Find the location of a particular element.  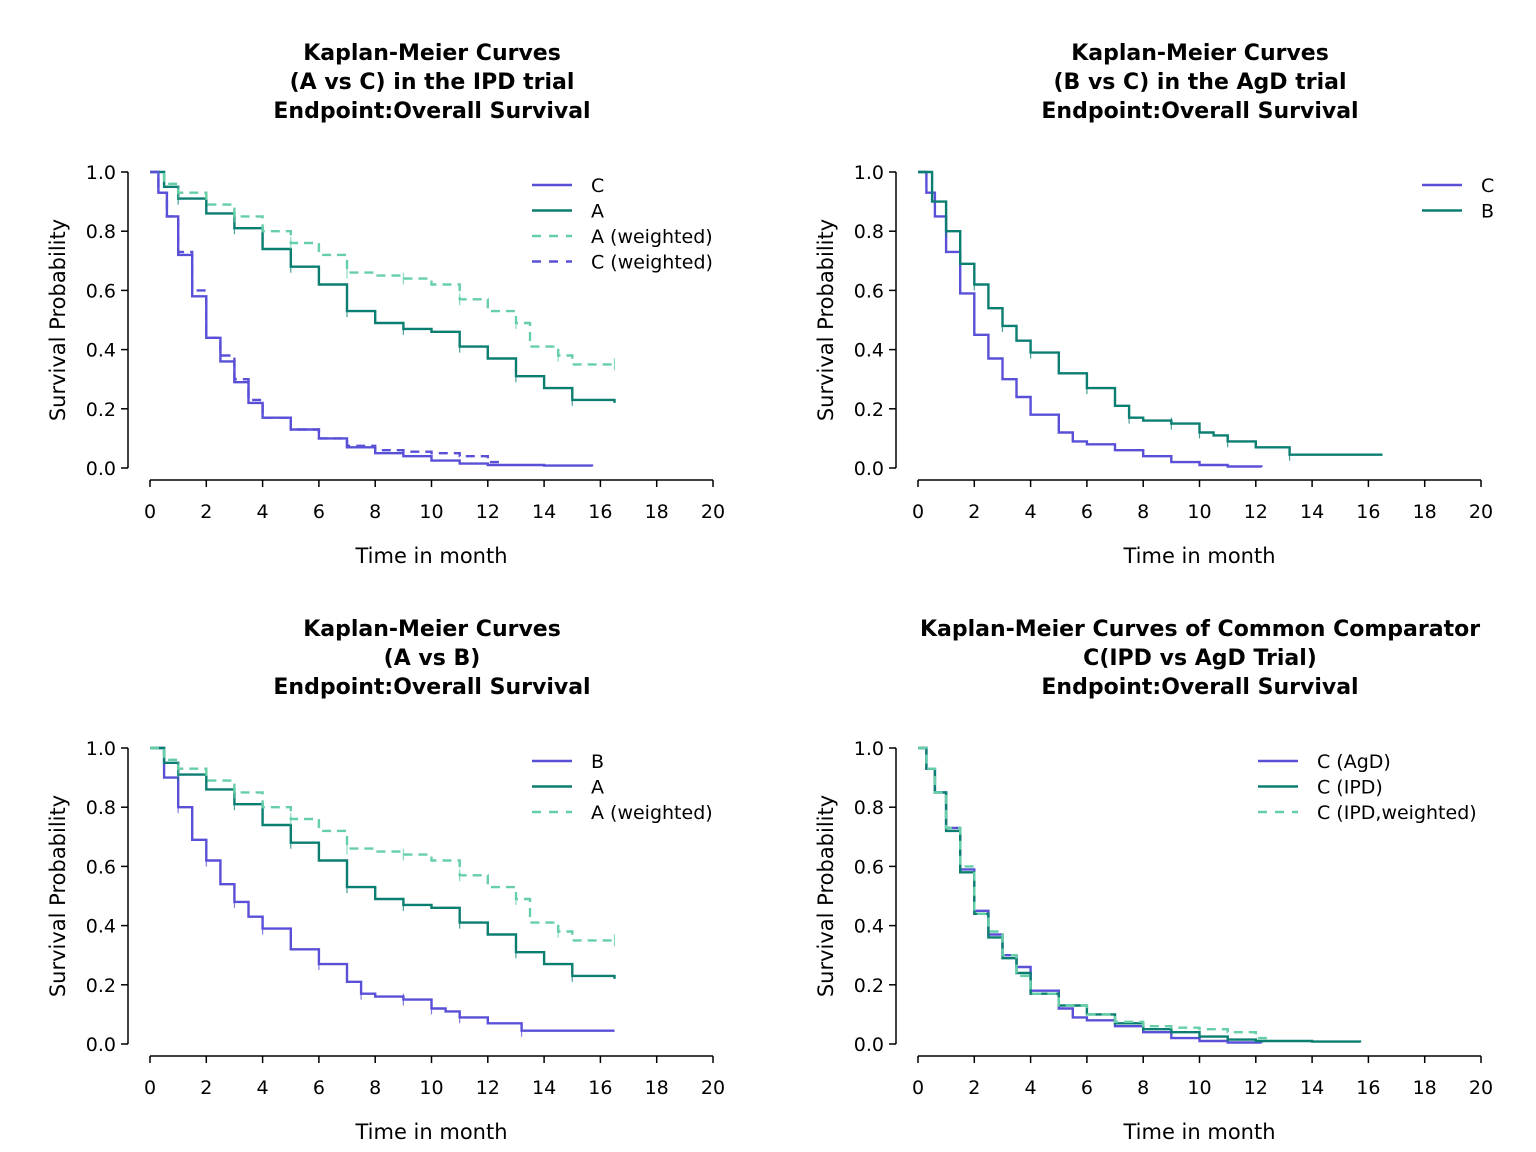

series-line-c-ipd-weighted is located at coordinates (1093, 893).